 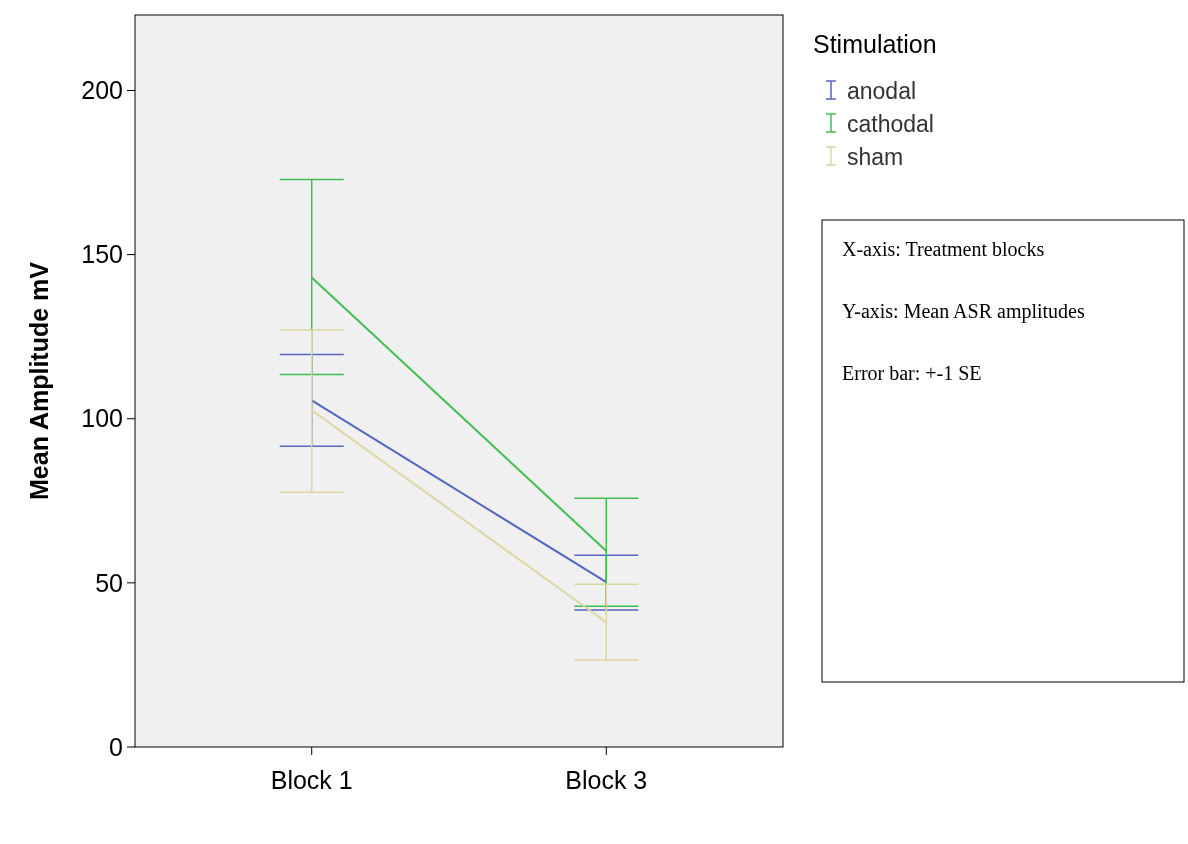 What do you see at coordinates (882, 91) in the screenshot?
I see `legend-label: anodal` at bounding box center [882, 91].